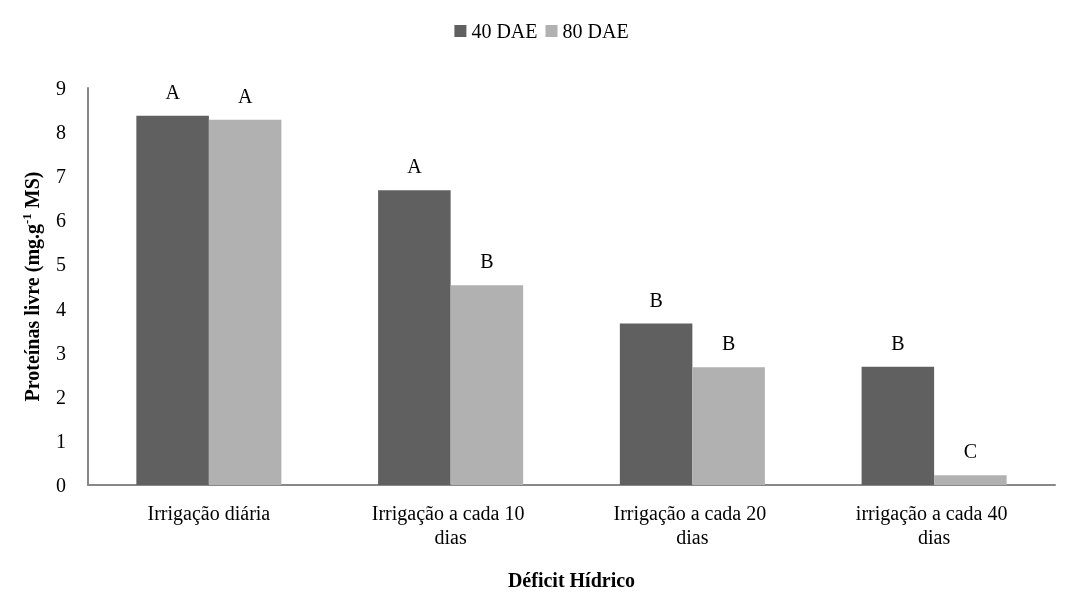 The width and height of the screenshot is (1083, 608). Describe the element at coordinates (61, 220) in the screenshot. I see `y-tick-label: 6` at that location.